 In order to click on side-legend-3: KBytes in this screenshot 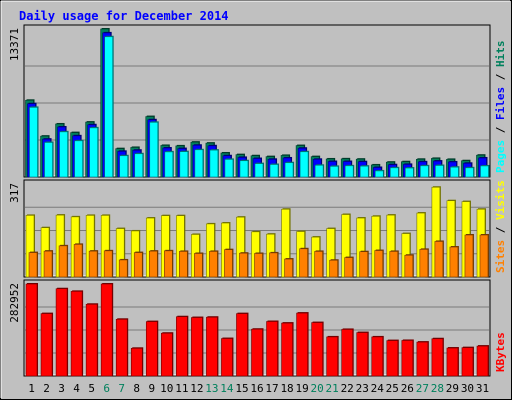, I will do `click(500, 352)`.